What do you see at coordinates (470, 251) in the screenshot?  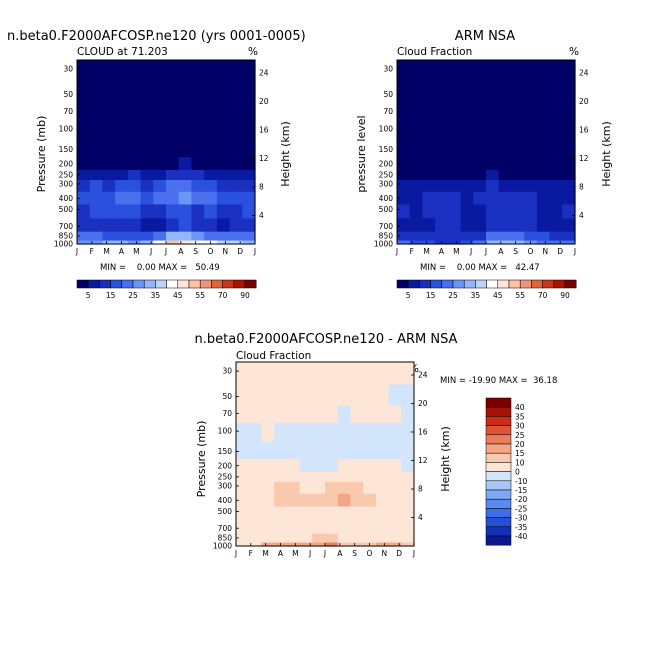 I see `panel2-xtick-label: J` at bounding box center [470, 251].